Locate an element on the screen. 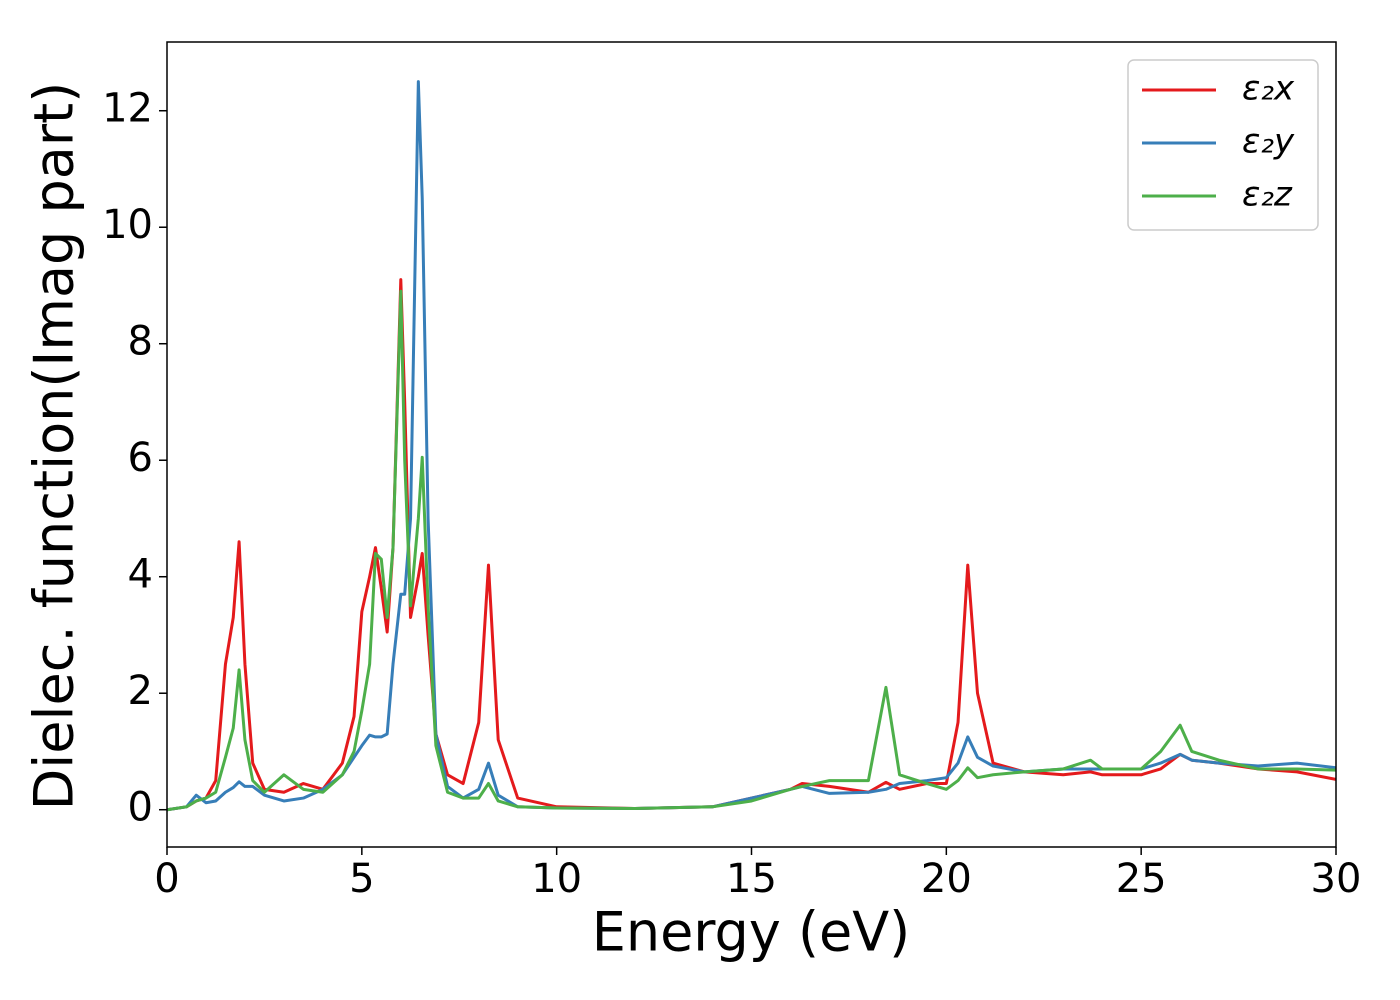 The image size is (1400, 1000). y-tick-label: 2 is located at coordinates (140, 691).